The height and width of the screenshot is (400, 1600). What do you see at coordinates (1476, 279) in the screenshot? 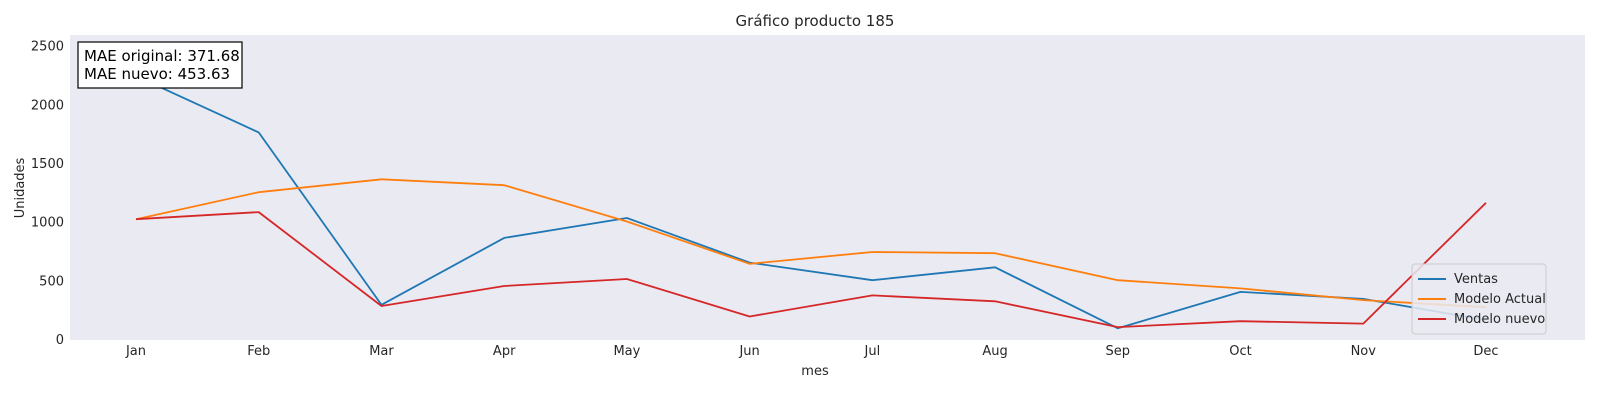
I see `legend-label-ventas: Ventas` at bounding box center [1476, 279].